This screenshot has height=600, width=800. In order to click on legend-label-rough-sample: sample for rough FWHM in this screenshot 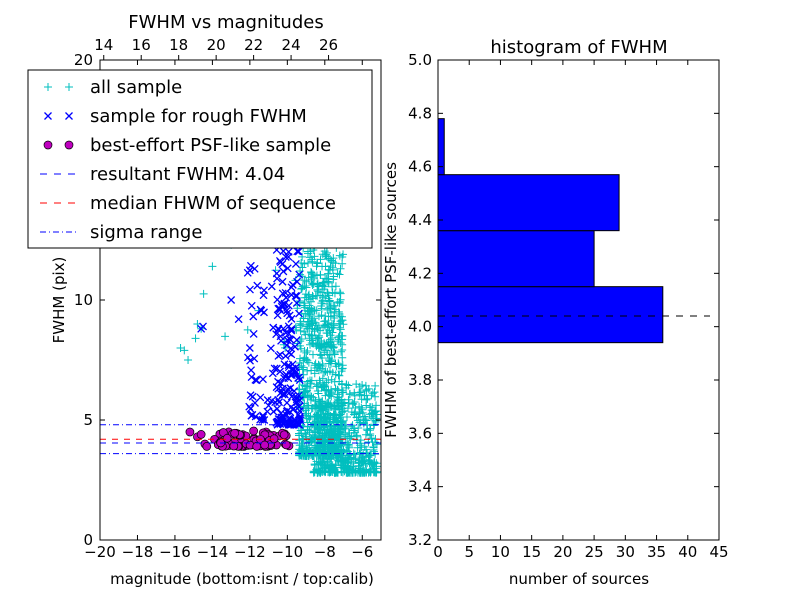, I will do `click(198, 116)`.